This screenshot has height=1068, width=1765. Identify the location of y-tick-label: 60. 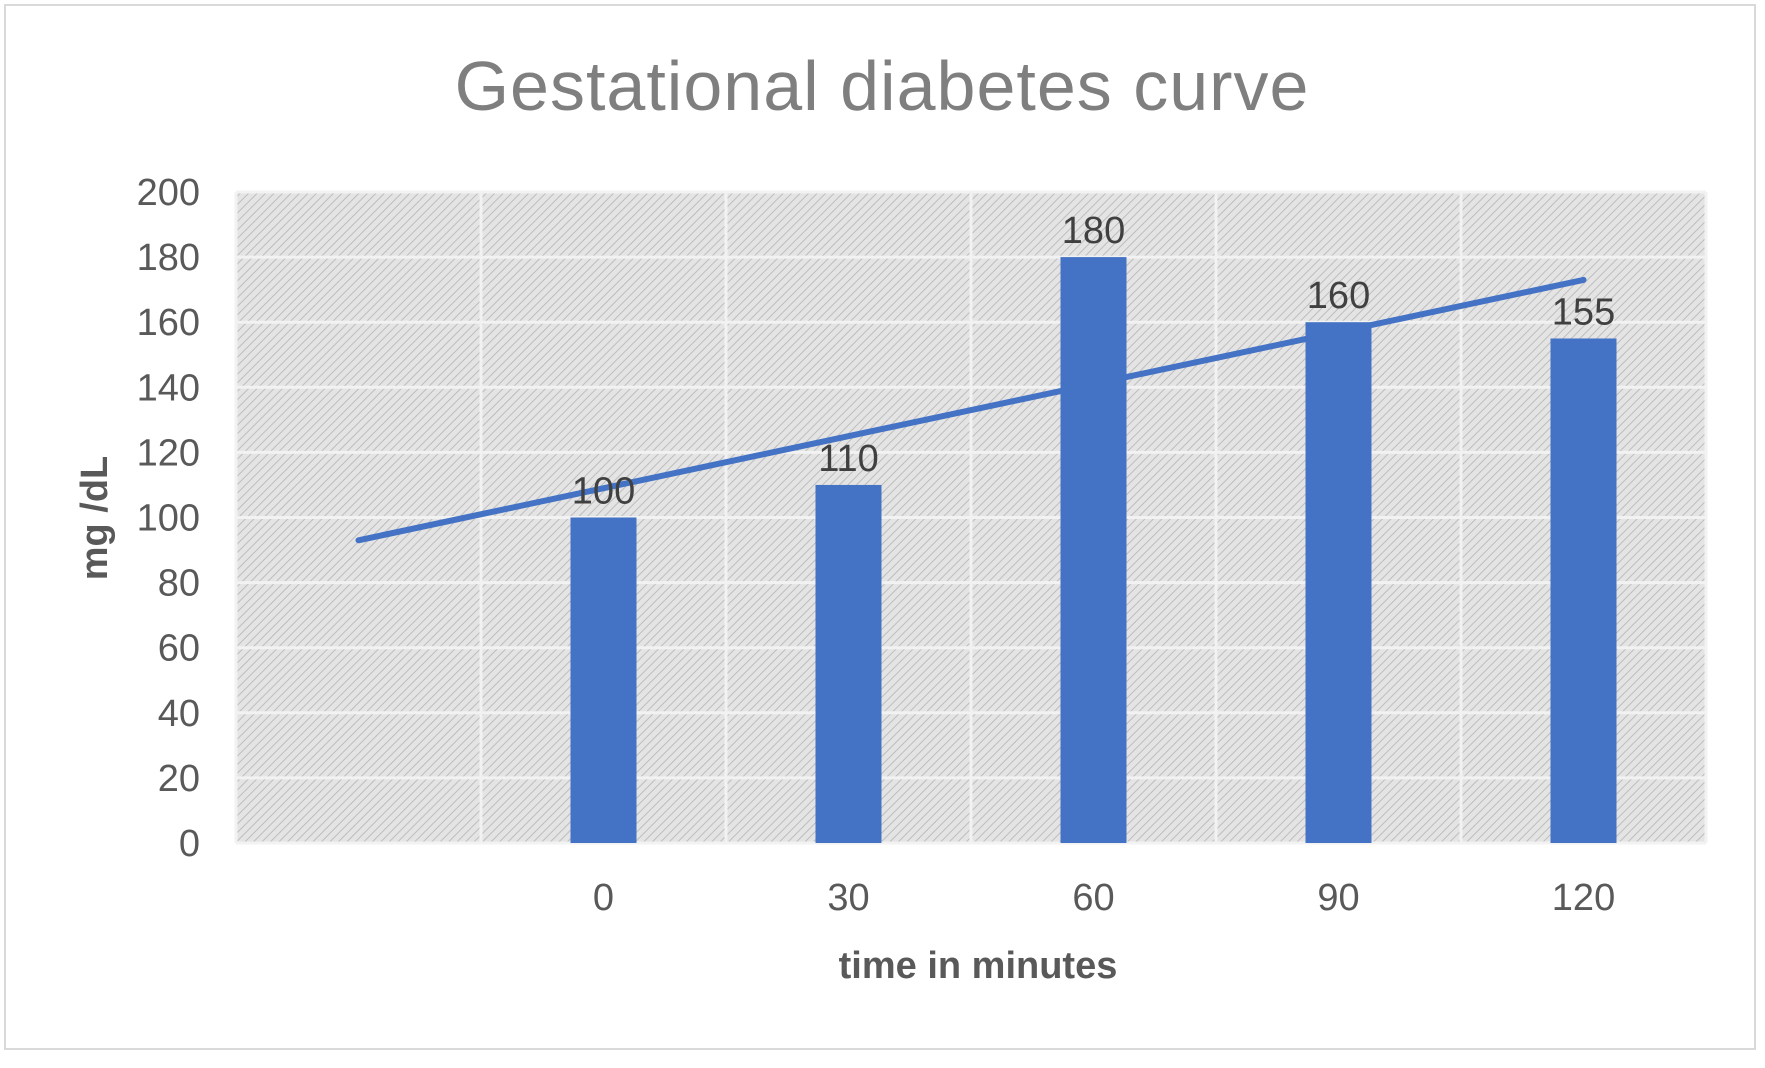
(179, 649).